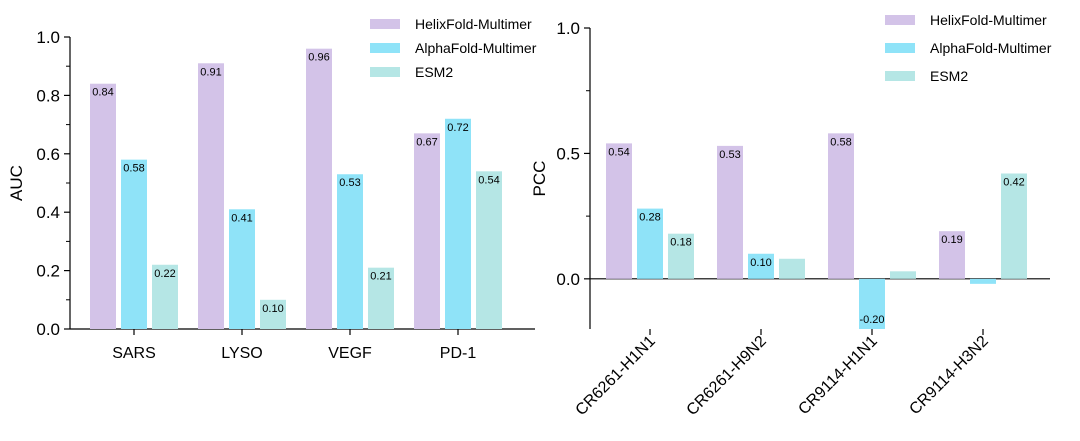 The width and height of the screenshot is (1080, 441). I want to click on data-label: 0.67, so click(426, 142).